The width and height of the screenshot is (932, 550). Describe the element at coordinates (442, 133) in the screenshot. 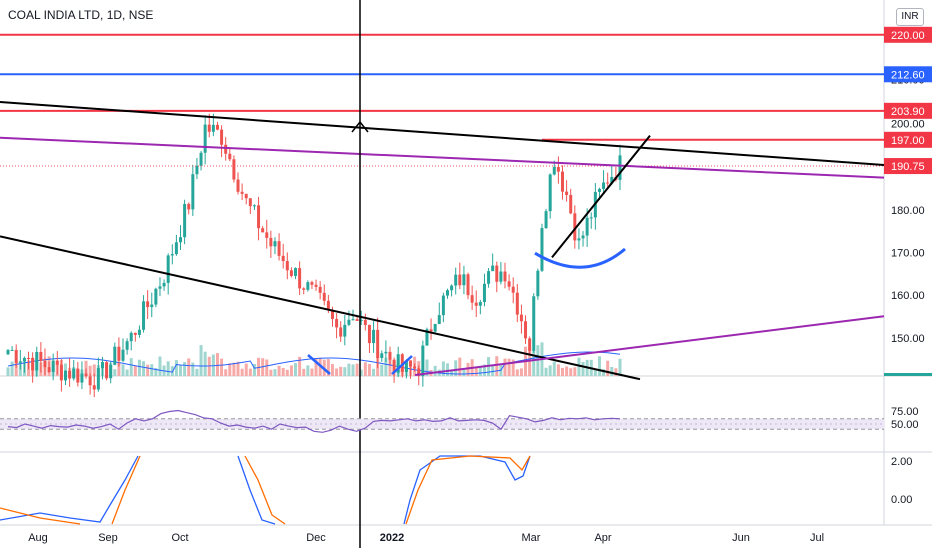

I see `upper-trendline` at that location.